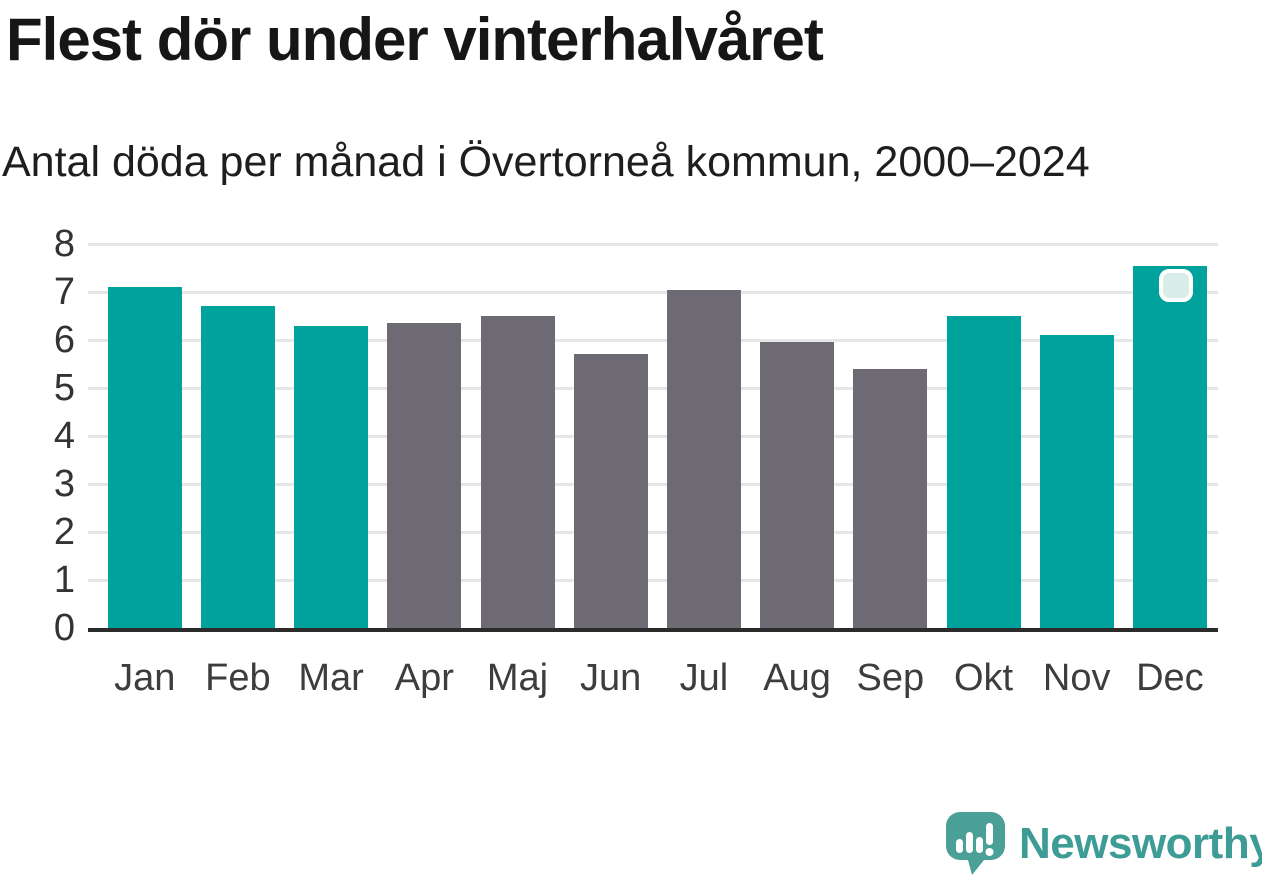 The width and height of the screenshot is (1262, 879). I want to click on bar-aug, so click(797, 485).